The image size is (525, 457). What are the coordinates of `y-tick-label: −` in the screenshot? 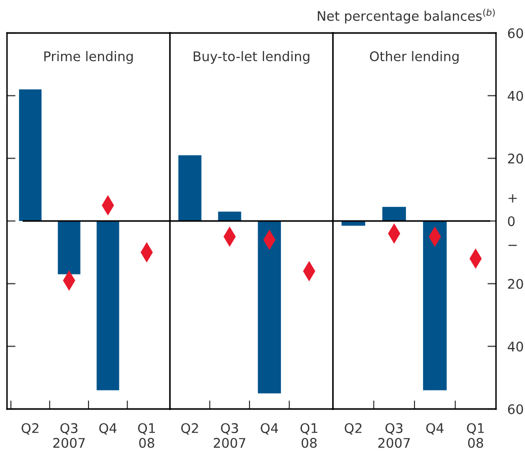 It's located at (512, 245).